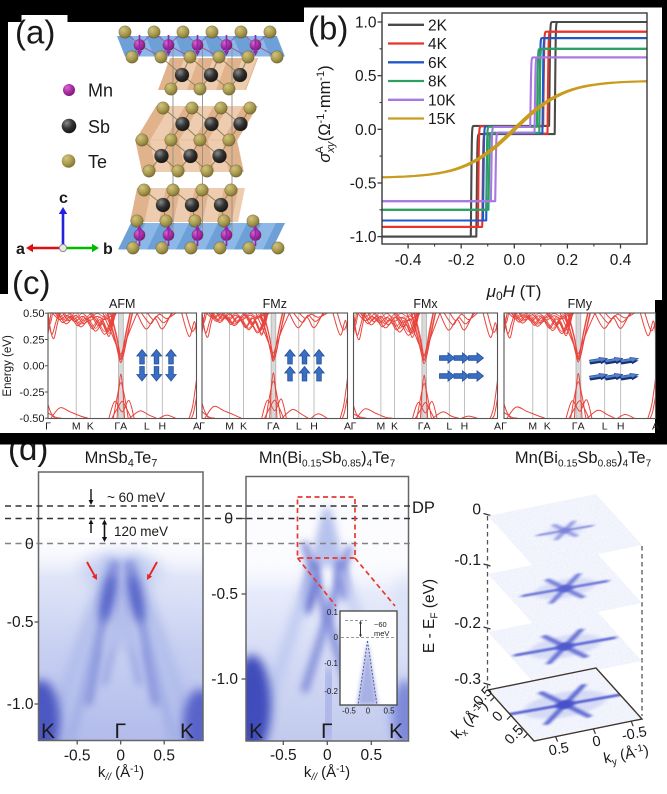 The image size is (667, 794). I want to click on svg-text: 4K, so click(438, 44).